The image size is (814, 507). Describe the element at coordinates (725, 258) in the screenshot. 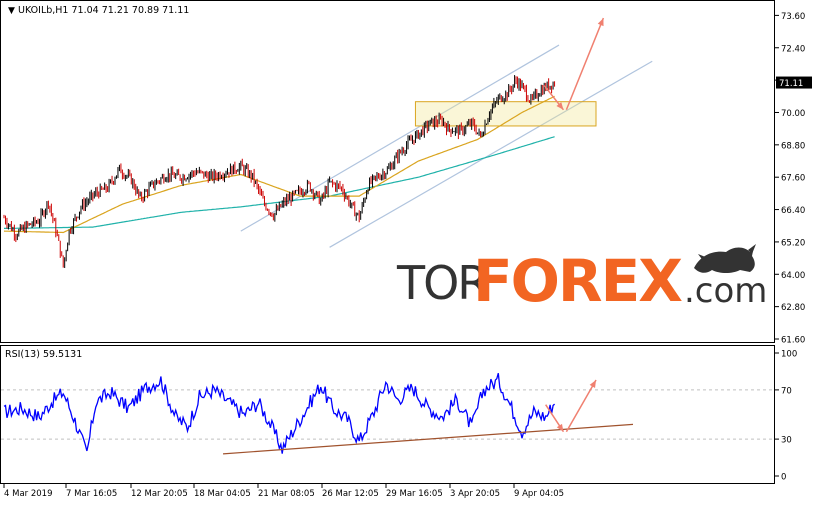

I see `bull-icon` at that location.